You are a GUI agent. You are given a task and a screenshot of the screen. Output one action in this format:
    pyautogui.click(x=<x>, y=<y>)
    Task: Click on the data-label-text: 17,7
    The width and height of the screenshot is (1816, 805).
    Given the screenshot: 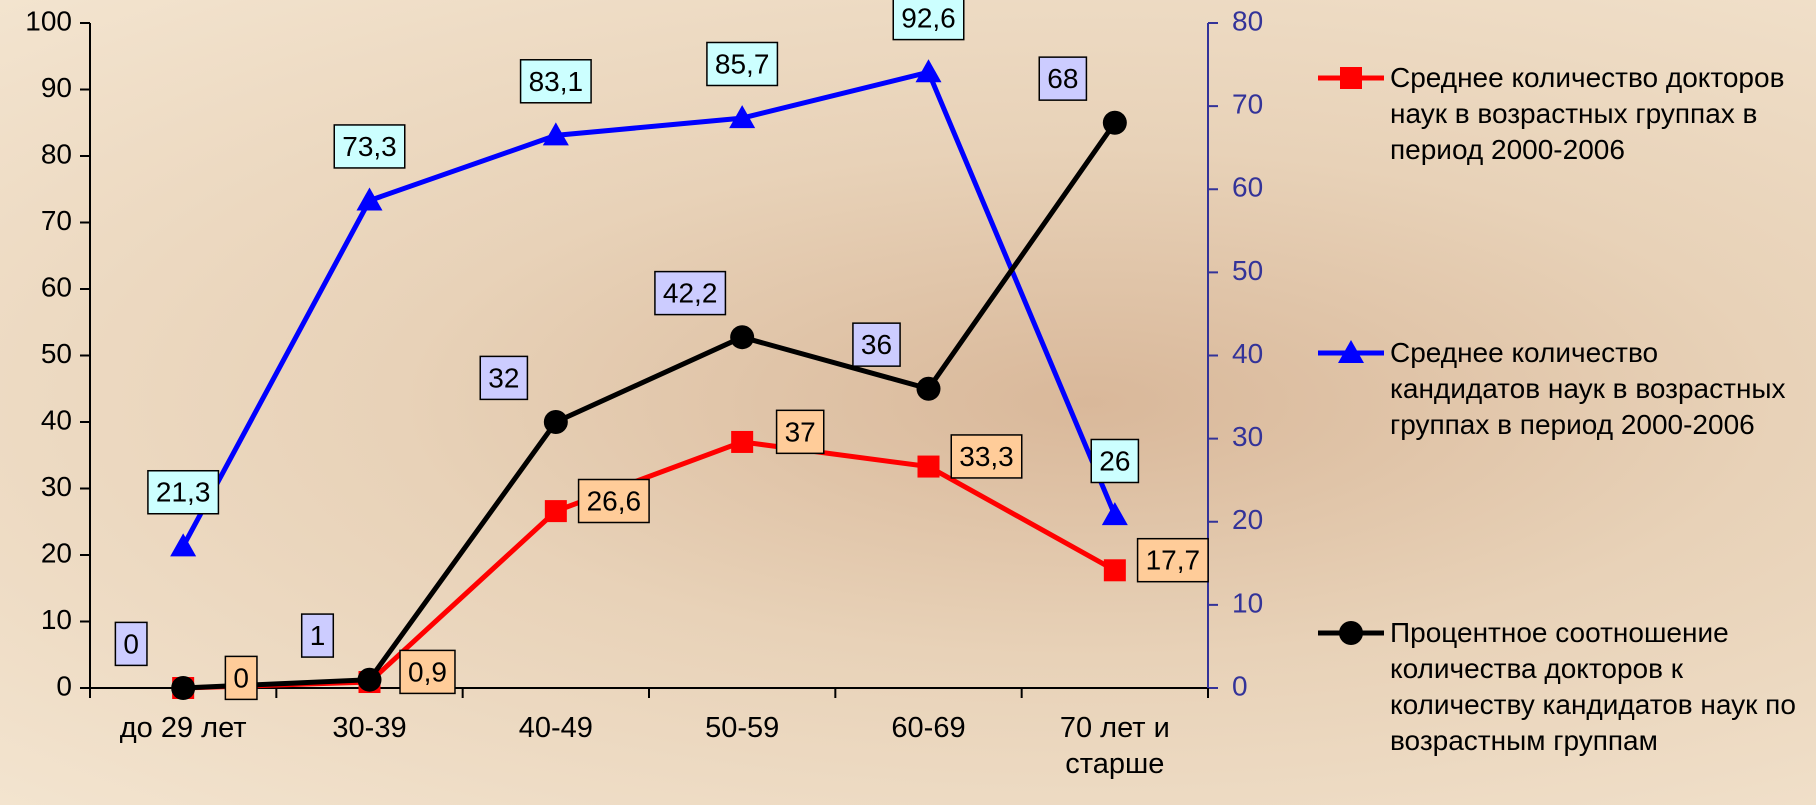 What is the action you would take?
    pyautogui.click(x=1173, y=560)
    